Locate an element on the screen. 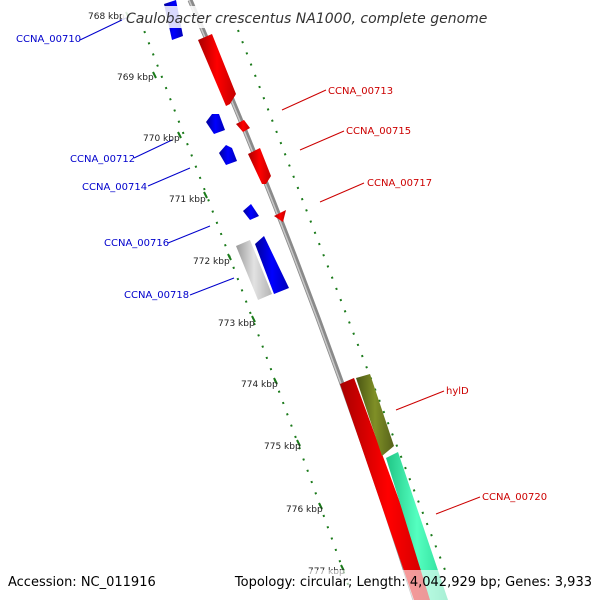 The image size is (600, 600). feature-red-lower is located at coordinates (388, 489).